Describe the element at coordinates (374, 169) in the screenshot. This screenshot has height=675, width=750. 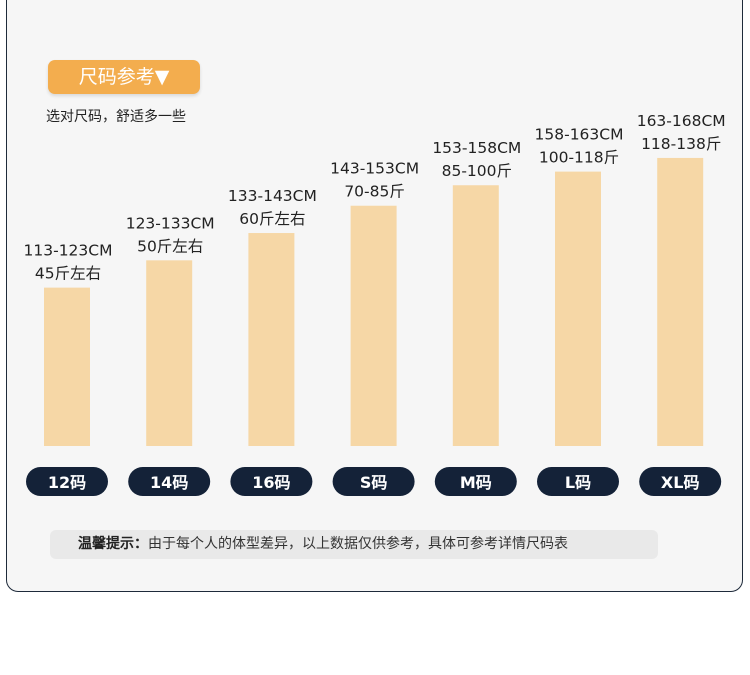
I see `height-range-label: 143-153CM` at that location.